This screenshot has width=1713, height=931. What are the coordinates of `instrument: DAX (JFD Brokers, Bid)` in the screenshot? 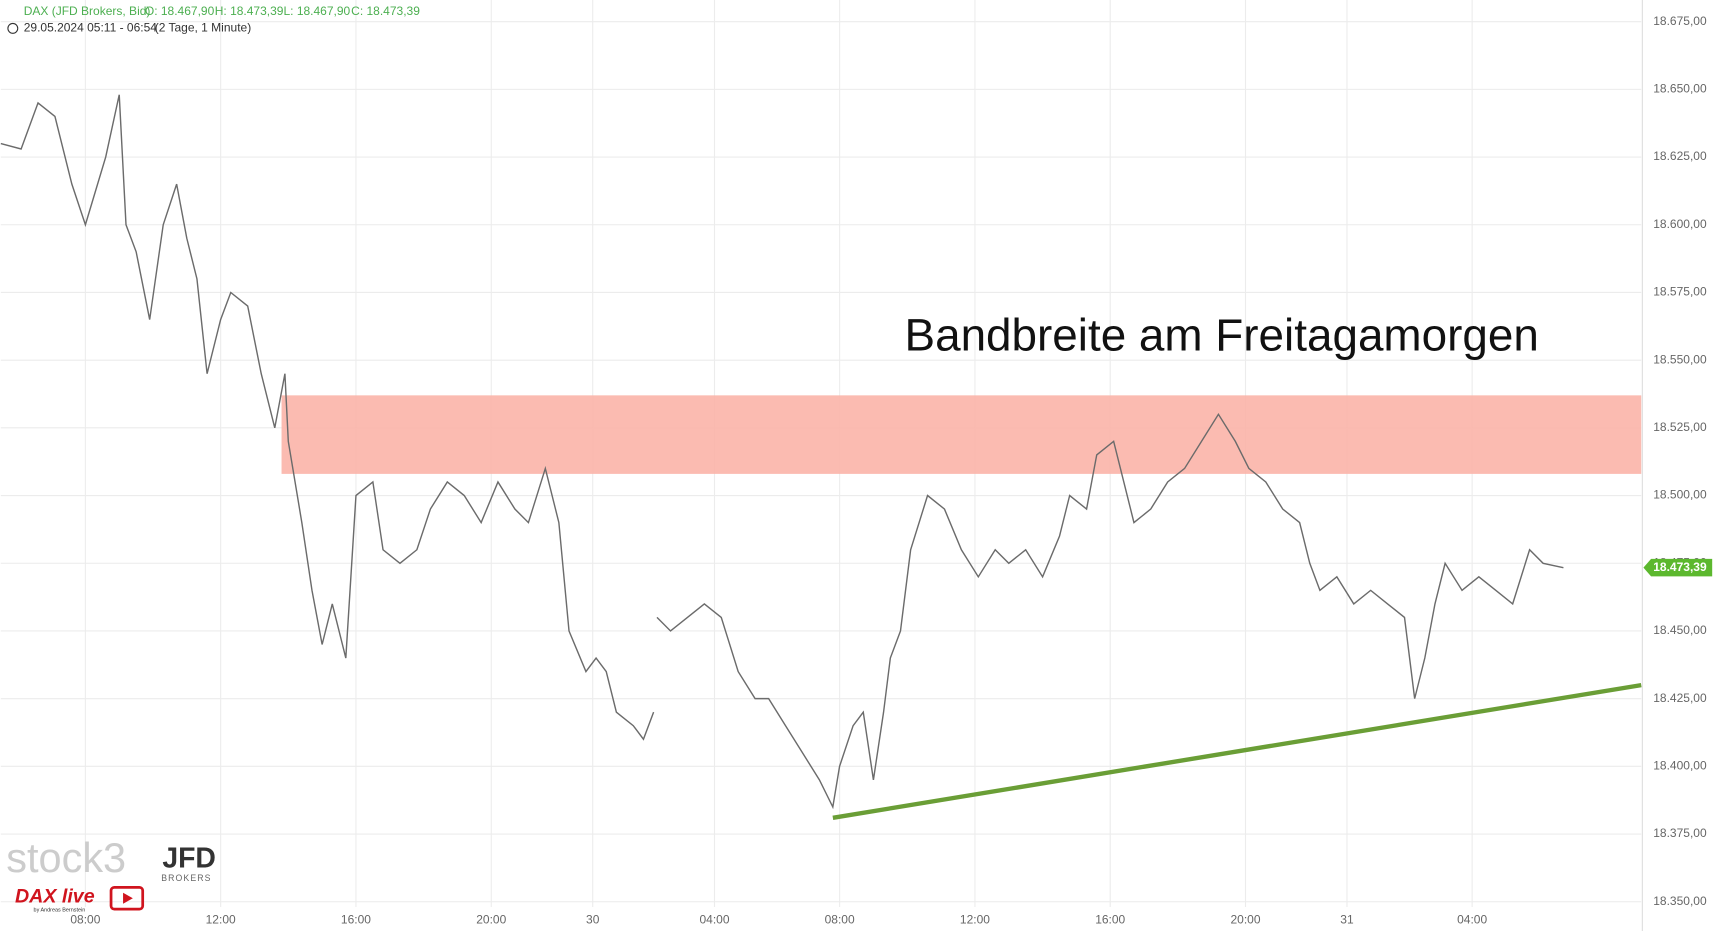 It's located at (87, 11).